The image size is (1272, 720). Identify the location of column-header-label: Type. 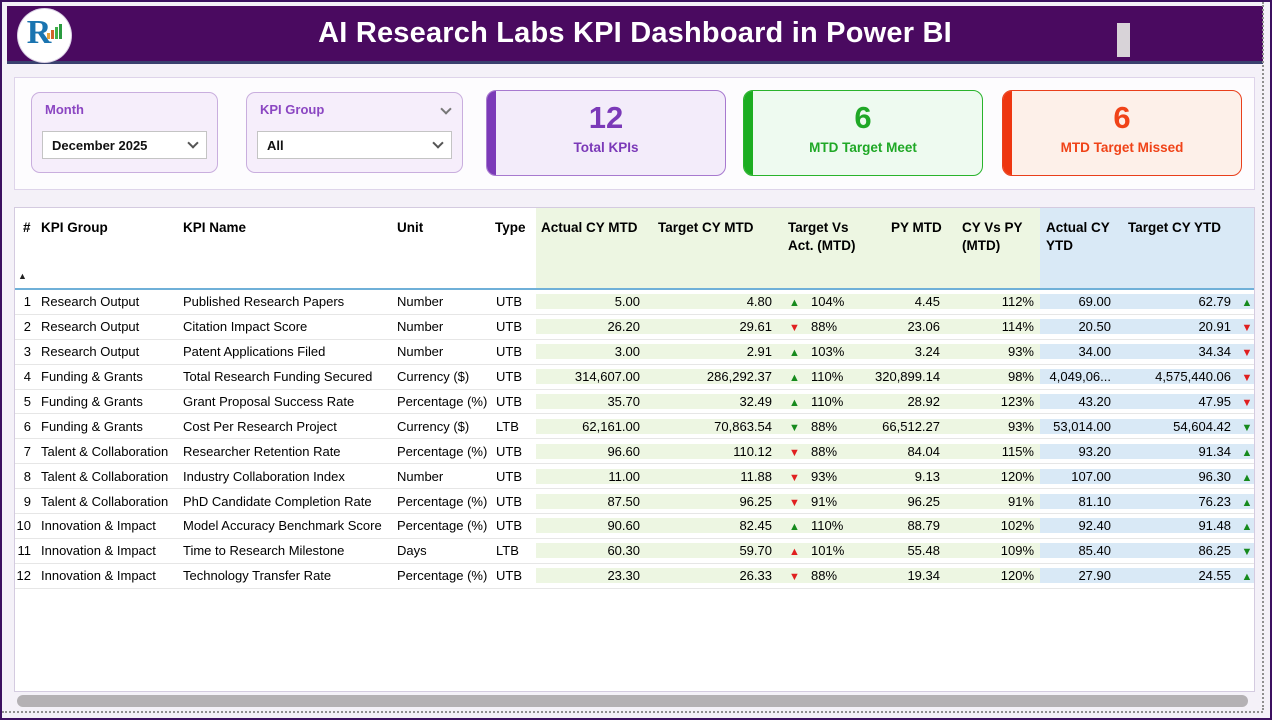
(510, 227).